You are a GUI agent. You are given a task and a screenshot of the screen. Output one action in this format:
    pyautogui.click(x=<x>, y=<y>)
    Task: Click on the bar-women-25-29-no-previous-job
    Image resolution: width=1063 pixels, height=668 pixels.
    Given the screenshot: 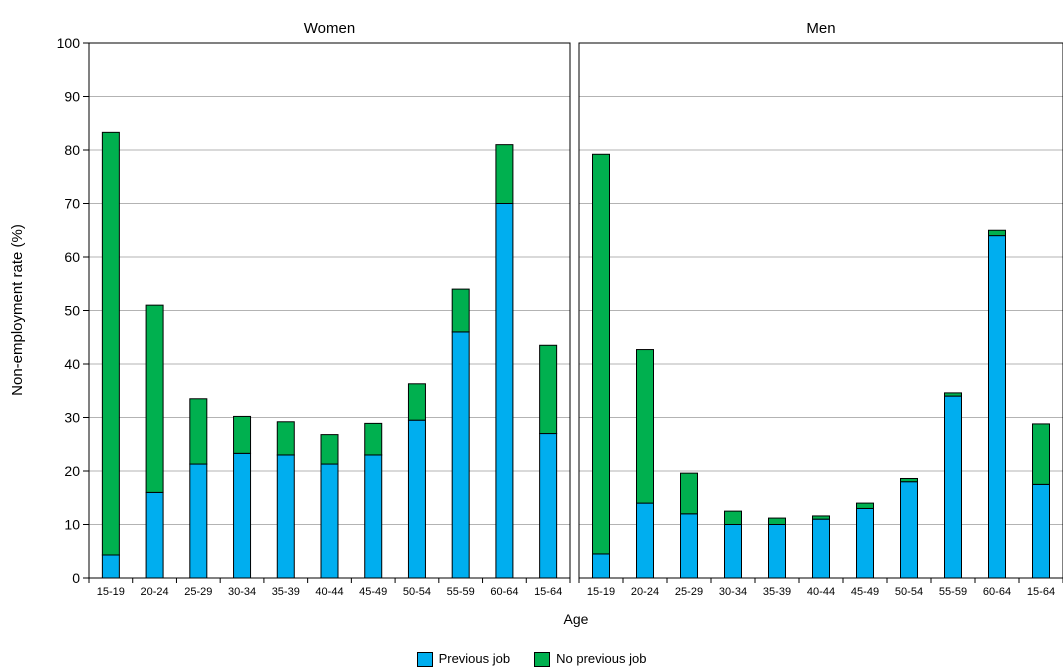 What is the action you would take?
    pyautogui.click(x=198, y=431)
    